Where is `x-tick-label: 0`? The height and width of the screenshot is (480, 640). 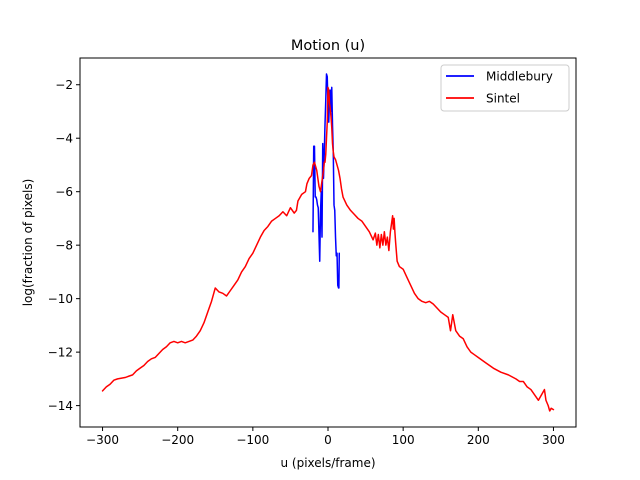
x-tick-label: 0 is located at coordinates (328, 440).